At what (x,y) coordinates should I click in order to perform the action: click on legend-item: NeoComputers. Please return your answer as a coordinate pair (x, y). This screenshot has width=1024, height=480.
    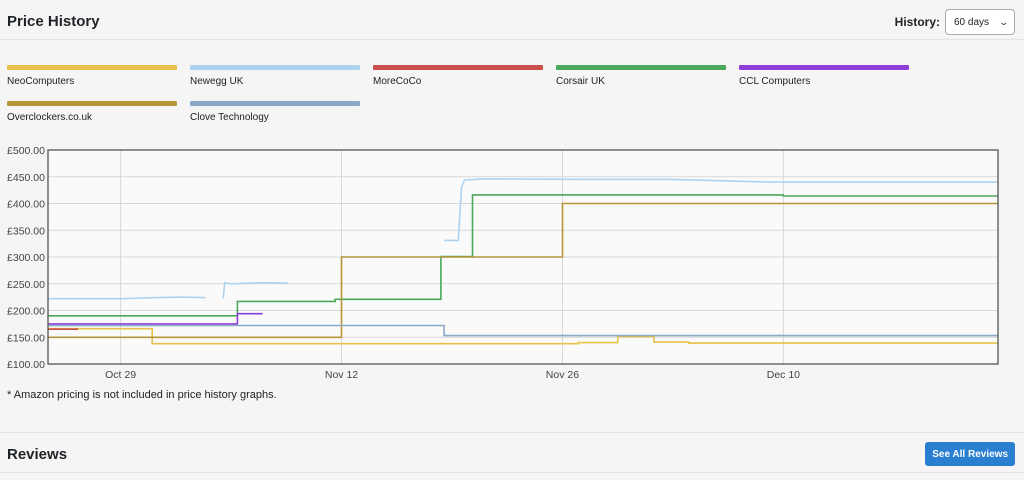
    Looking at the image, I should click on (98, 76).